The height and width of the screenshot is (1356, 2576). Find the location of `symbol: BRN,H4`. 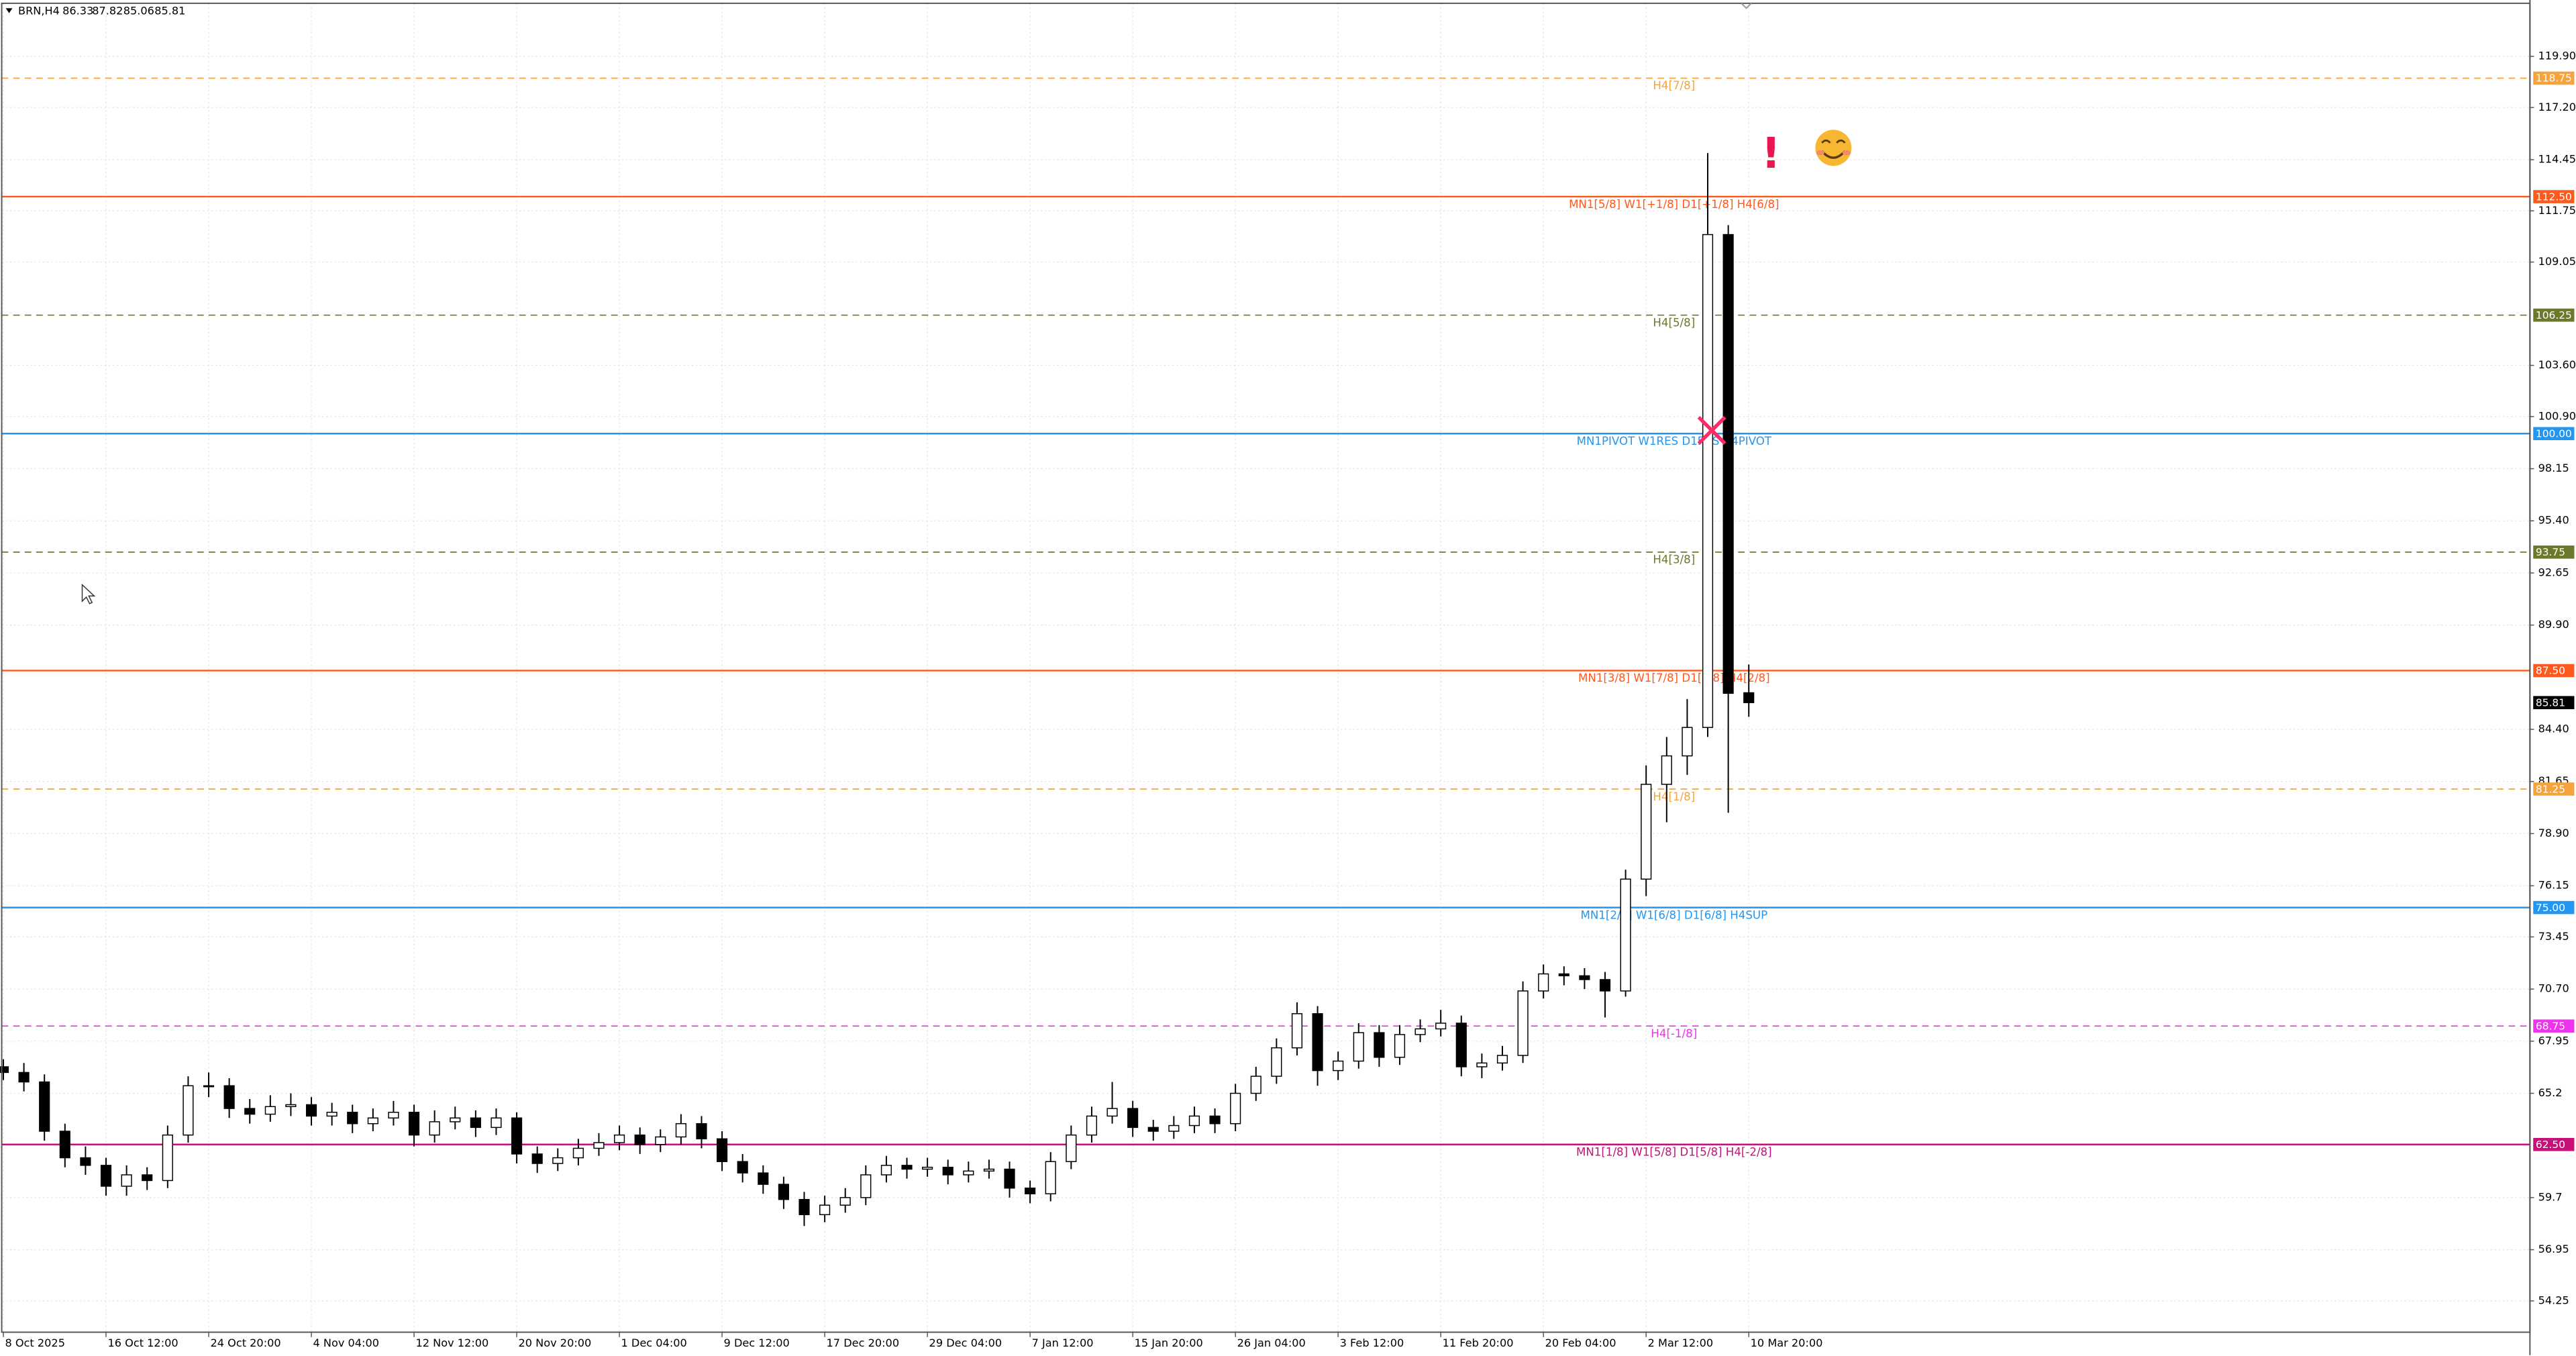

symbol: BRN,H4 is located at coordinates (39, 11).